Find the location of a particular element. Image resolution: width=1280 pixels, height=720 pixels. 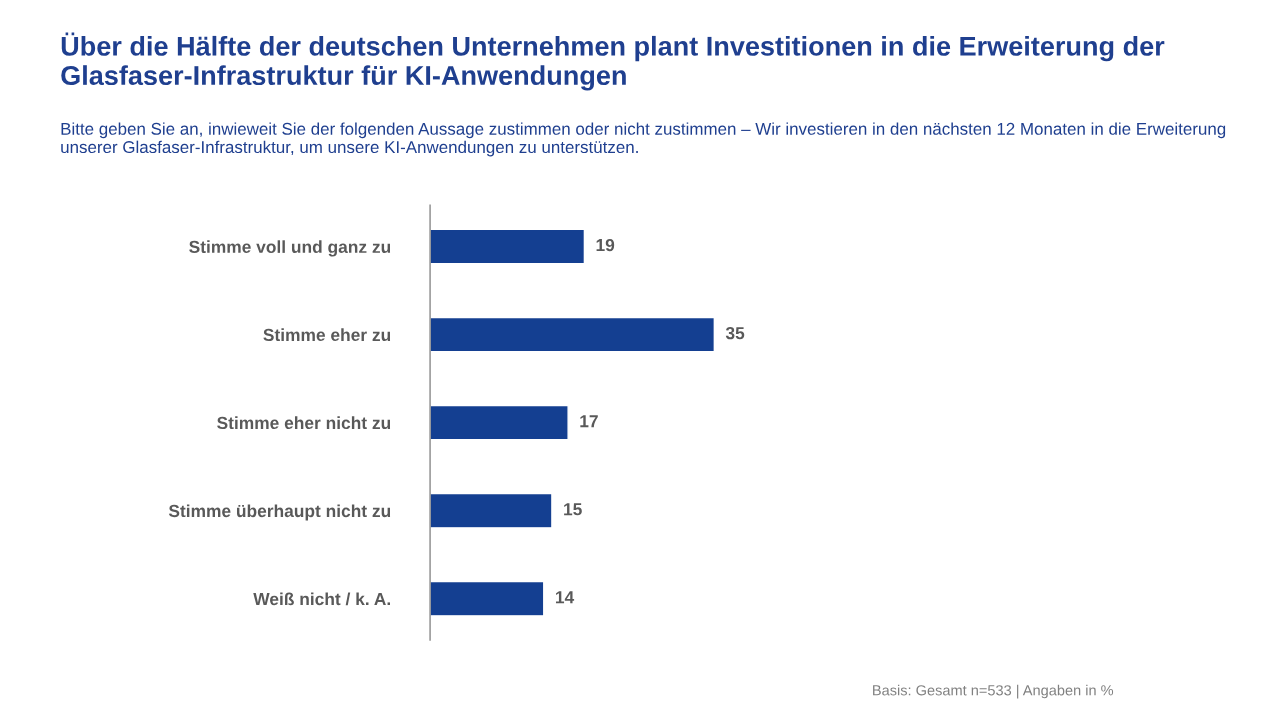

data-label: 17 is located at coordinates (589, 421).